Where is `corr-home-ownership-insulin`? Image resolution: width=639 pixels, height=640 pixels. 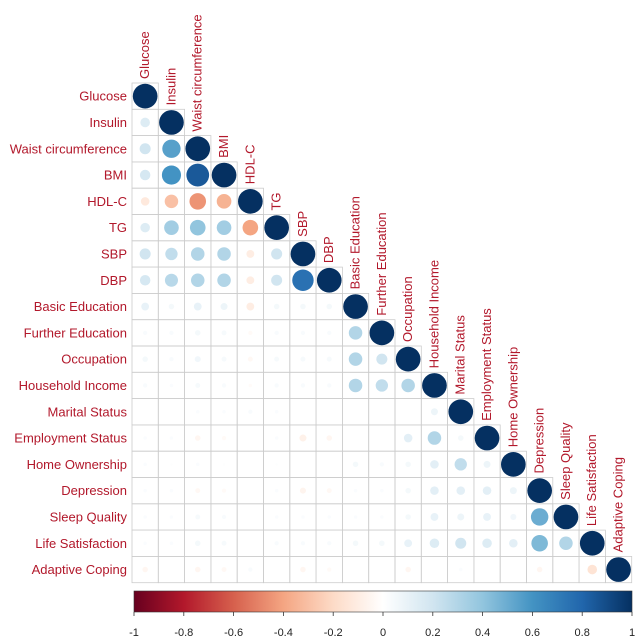
corr-home-ownership-insulin is located at coordinates (171, 464).